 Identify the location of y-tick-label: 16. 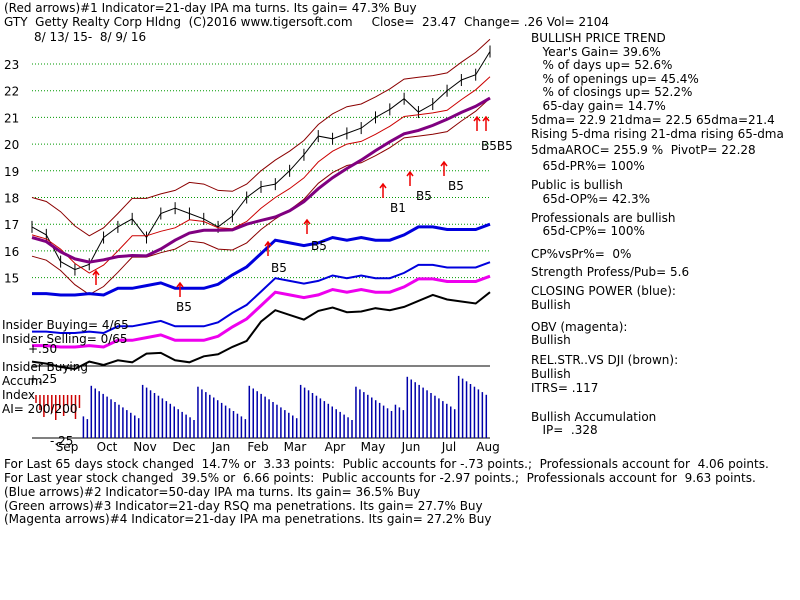
(11, 252).